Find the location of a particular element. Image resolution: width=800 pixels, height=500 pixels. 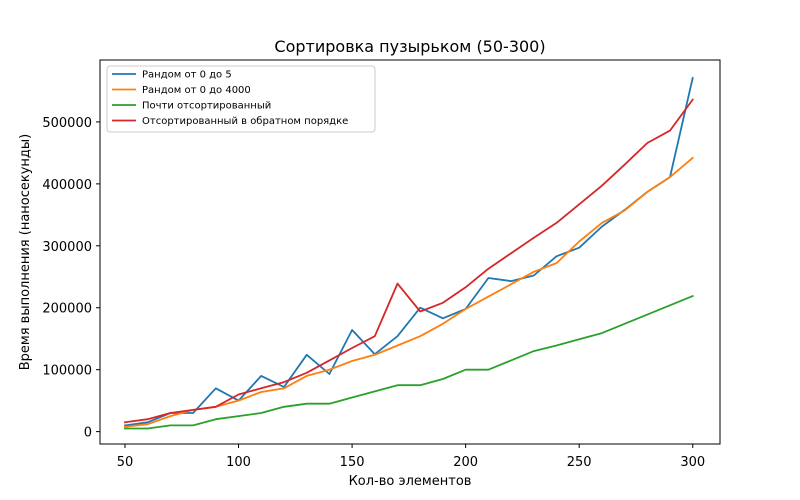

chart-title: Сортировка пузырьком (50-300) is located at coordinates (409, 46).